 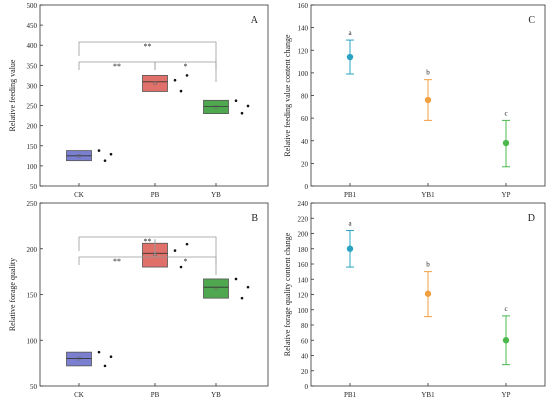 I want to click on y-tick-label: 180, so click(x=303, y=250).